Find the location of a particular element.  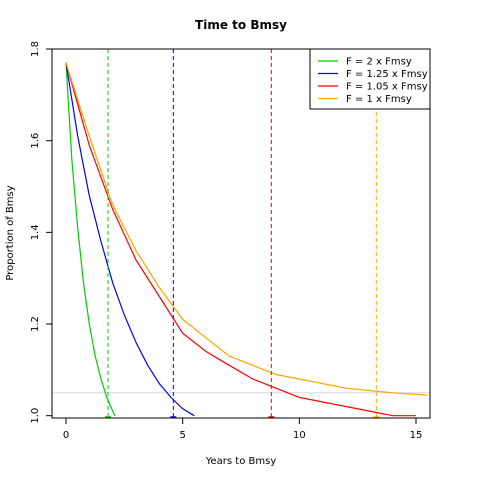

legend-label-1: F = 1.25 x Fmsy is located at coordinates (387, 74).